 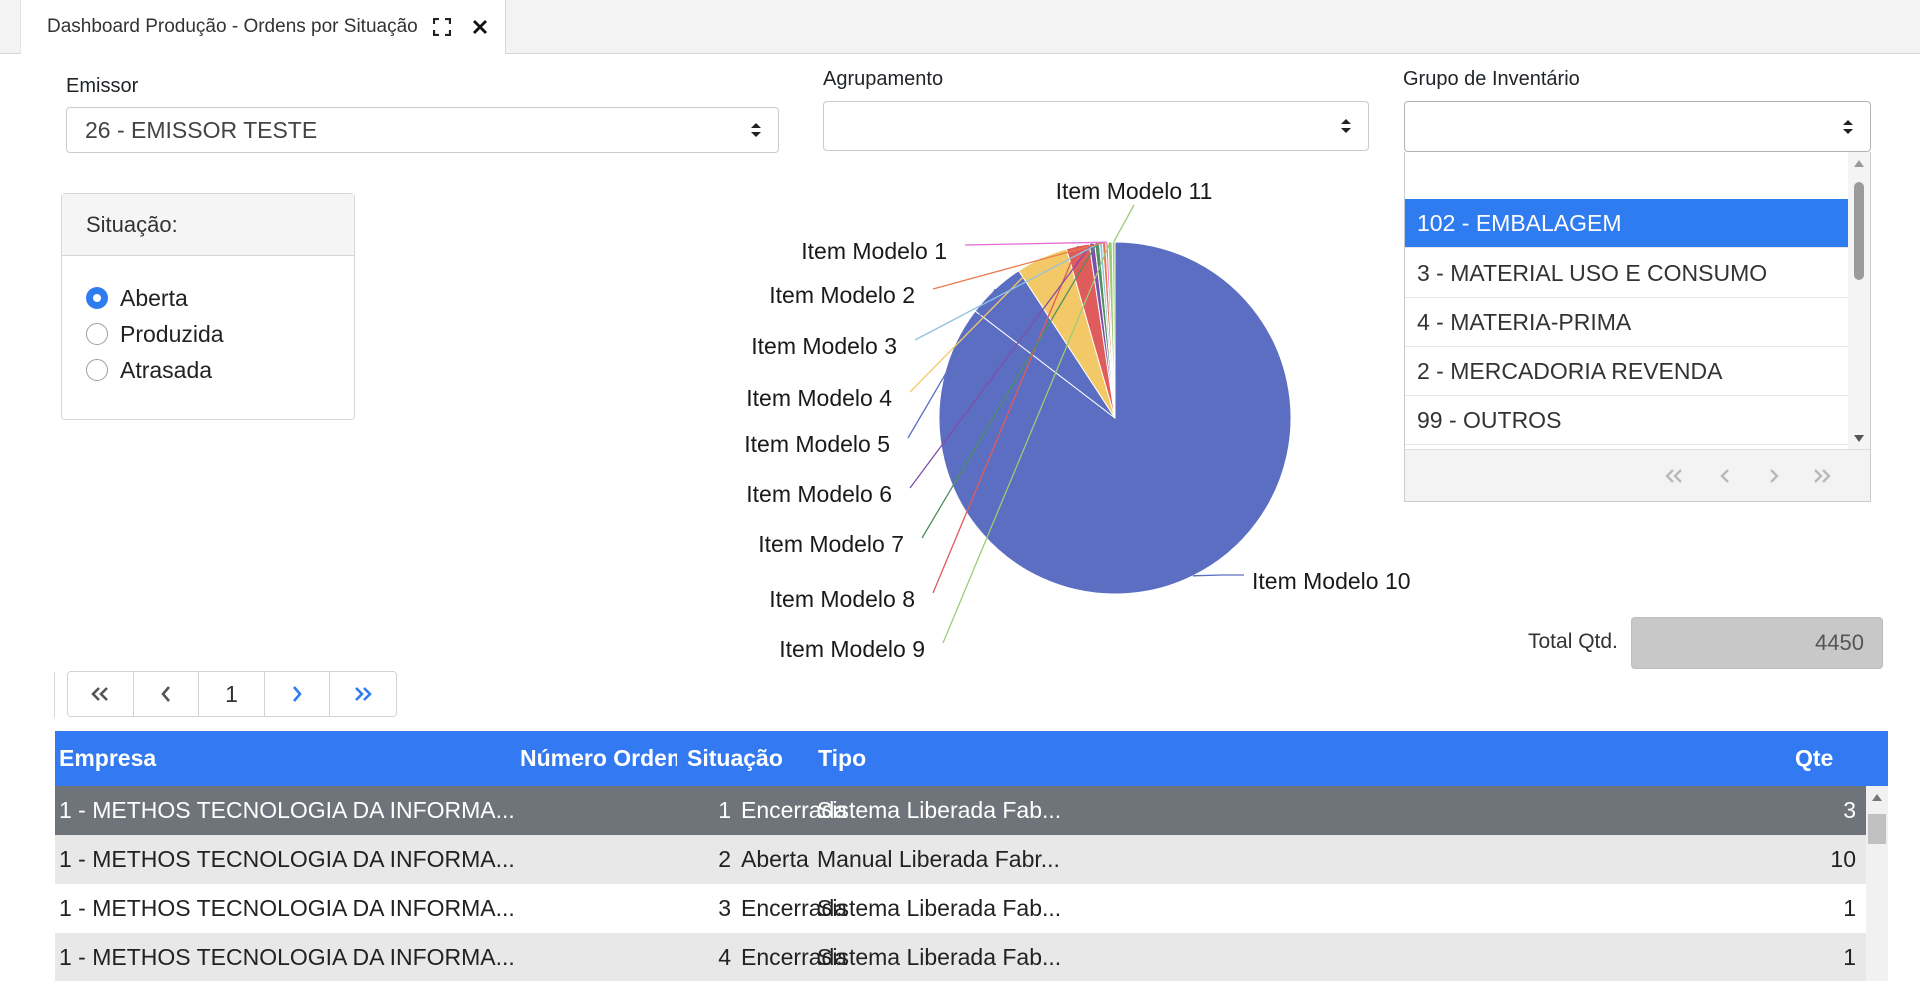 I want to click on emissor-label: Emissor, so click(x=102, y=86).